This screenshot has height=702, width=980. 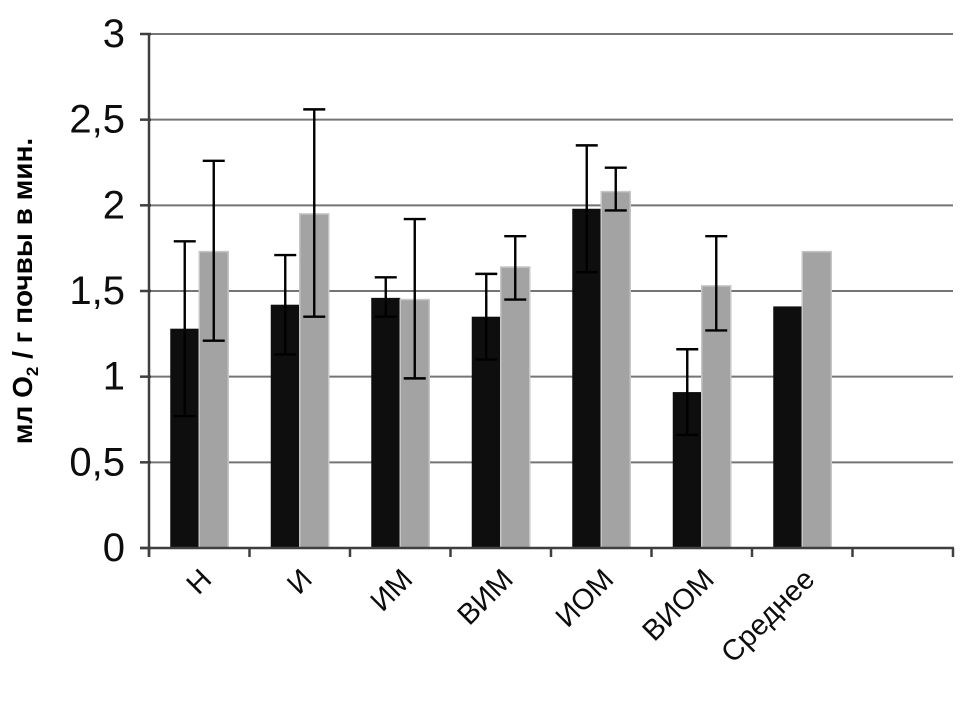 What do you see at coordinates (24, 291) in the screenshot?
I see `y-axis-title: мл О2 / г почвы в мин.` at bounding box center [24, 291].